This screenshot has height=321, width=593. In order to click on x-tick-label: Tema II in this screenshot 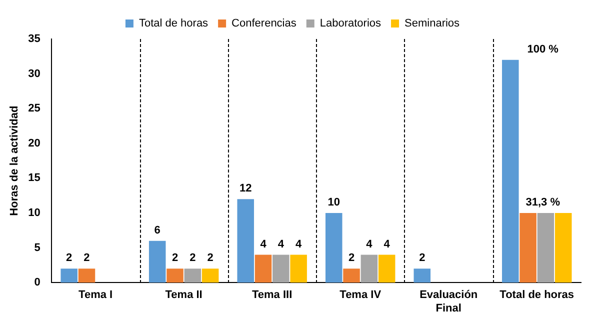, I will do `click(183, 295)`.